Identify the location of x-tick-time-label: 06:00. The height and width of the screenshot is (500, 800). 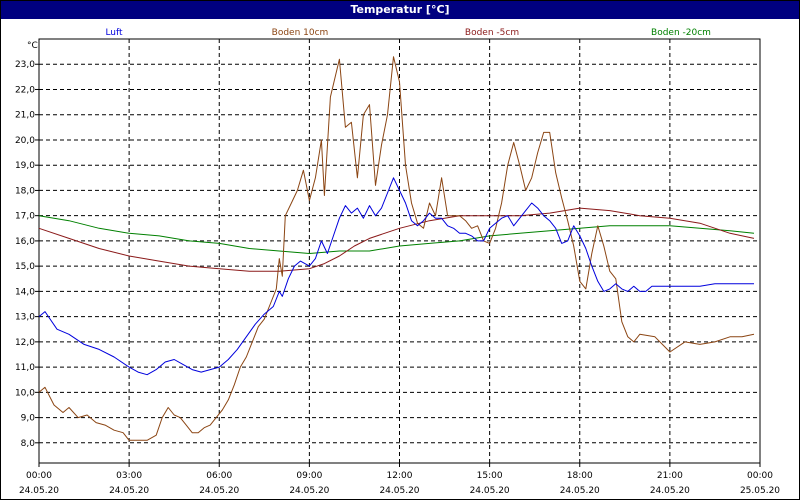
(219, 476).